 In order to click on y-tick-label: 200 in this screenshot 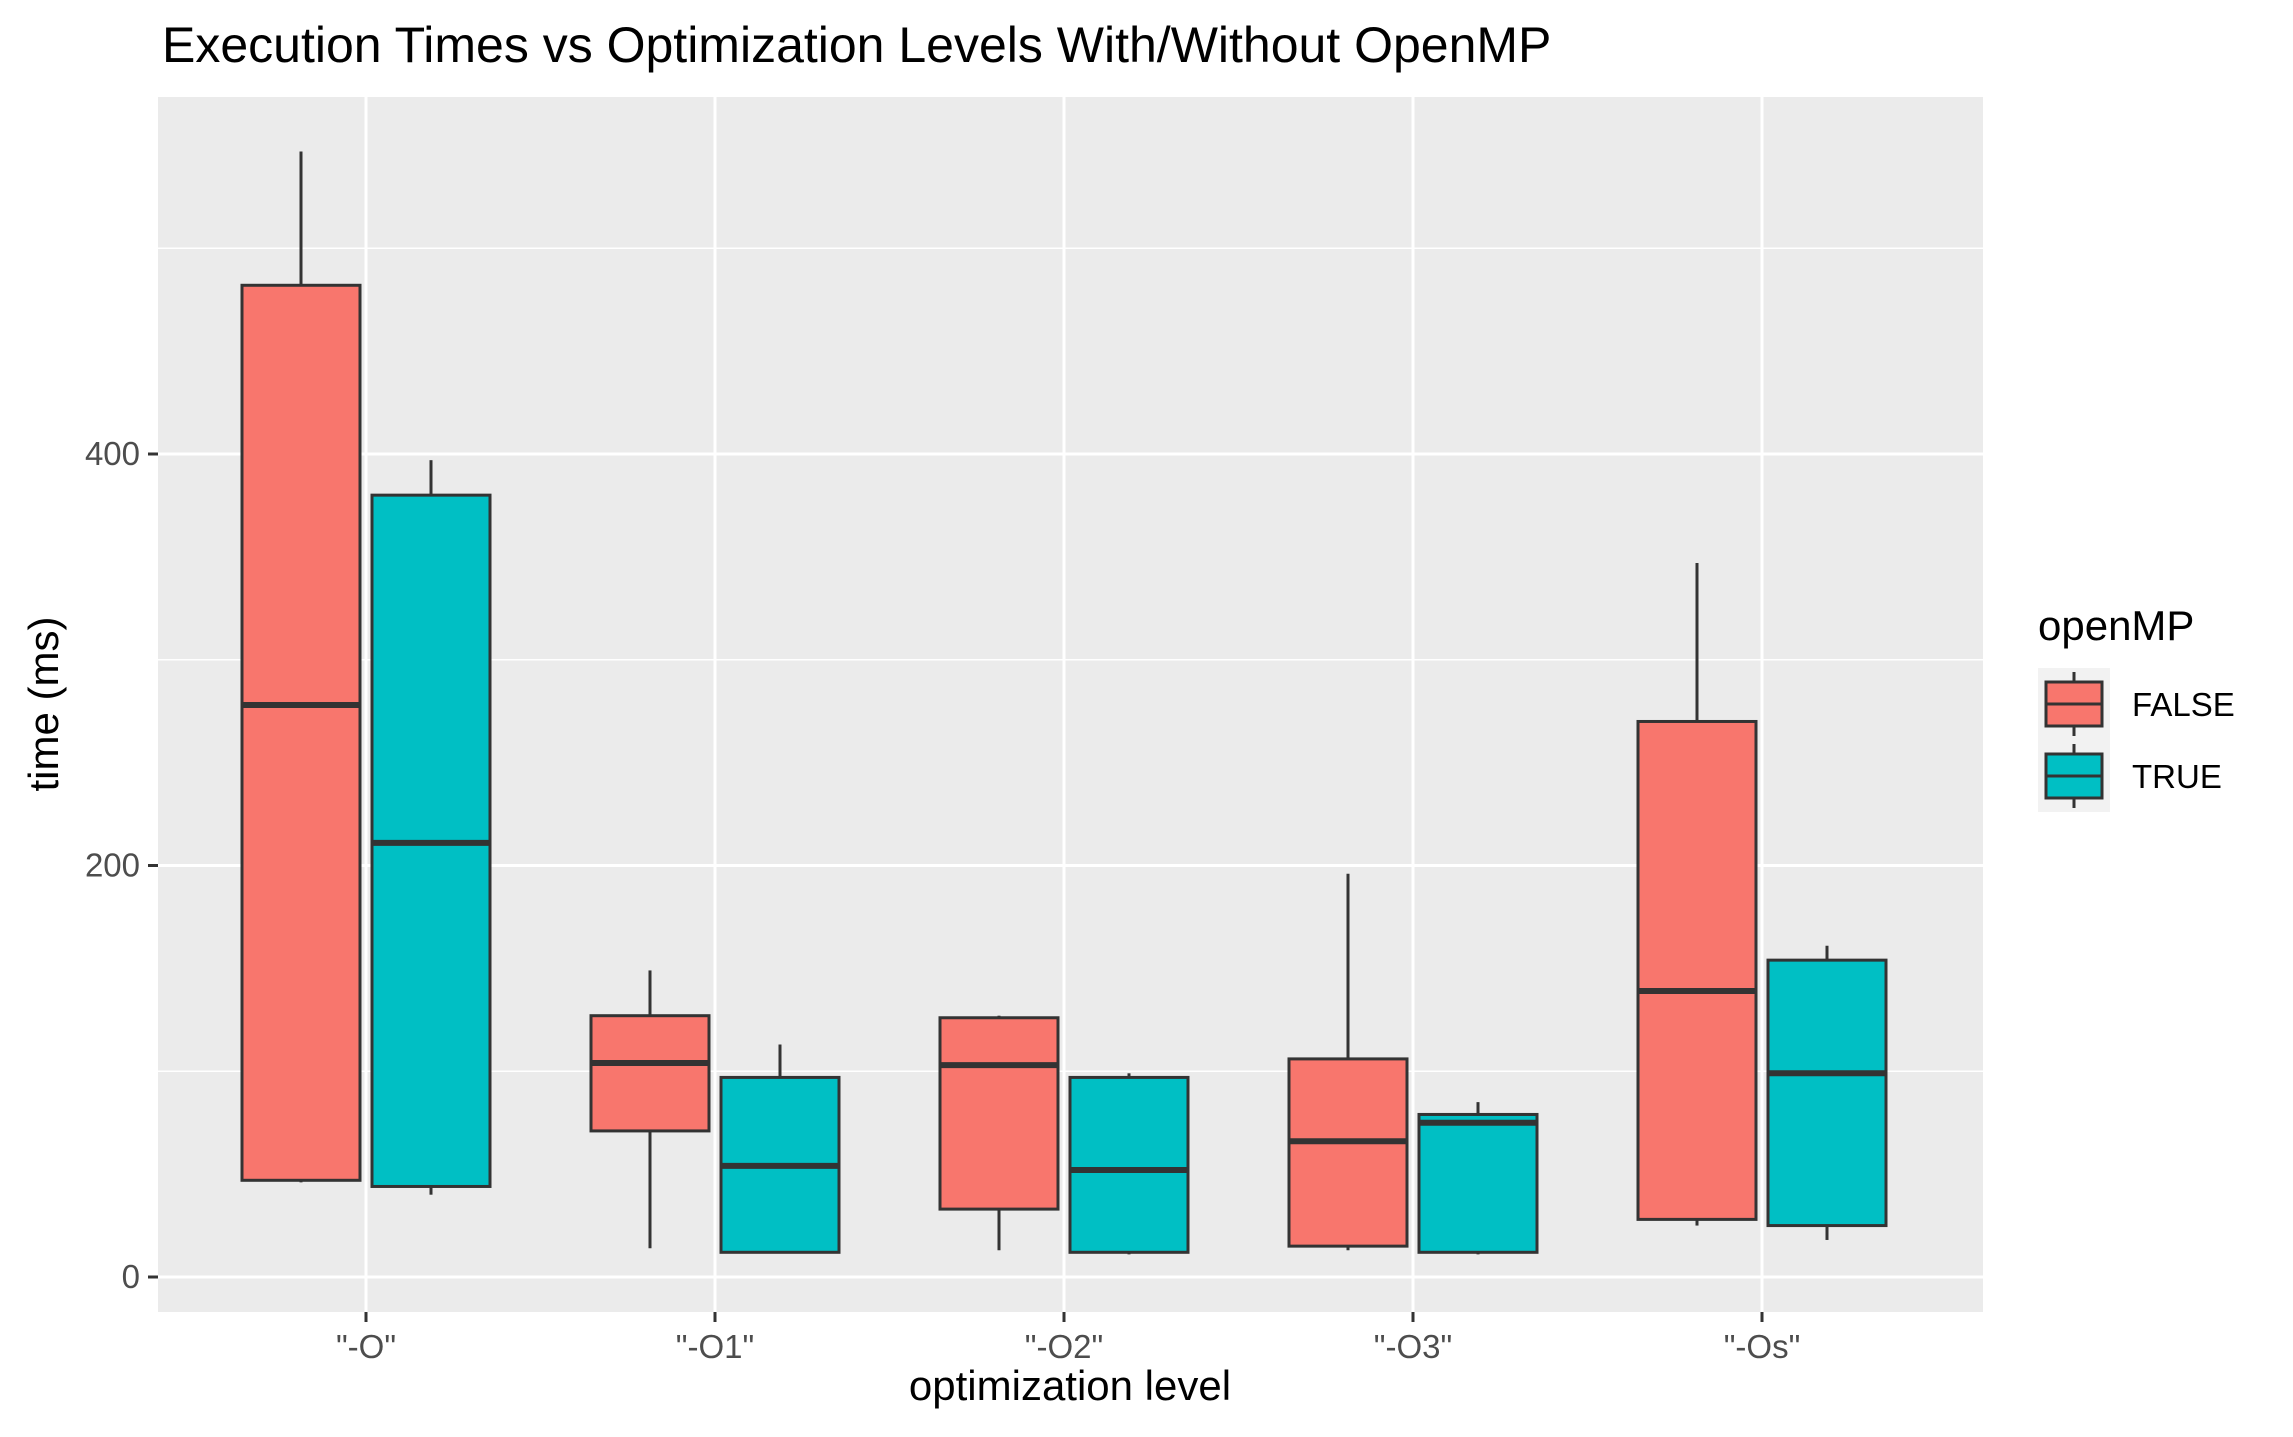, I will do `click(112, 865)`.